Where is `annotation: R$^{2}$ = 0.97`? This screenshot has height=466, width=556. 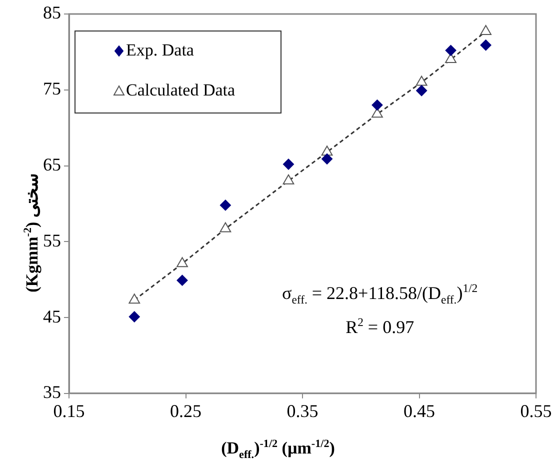 annotation: R$^{2}$ = 0.97 is located at coordinates (380, 326).